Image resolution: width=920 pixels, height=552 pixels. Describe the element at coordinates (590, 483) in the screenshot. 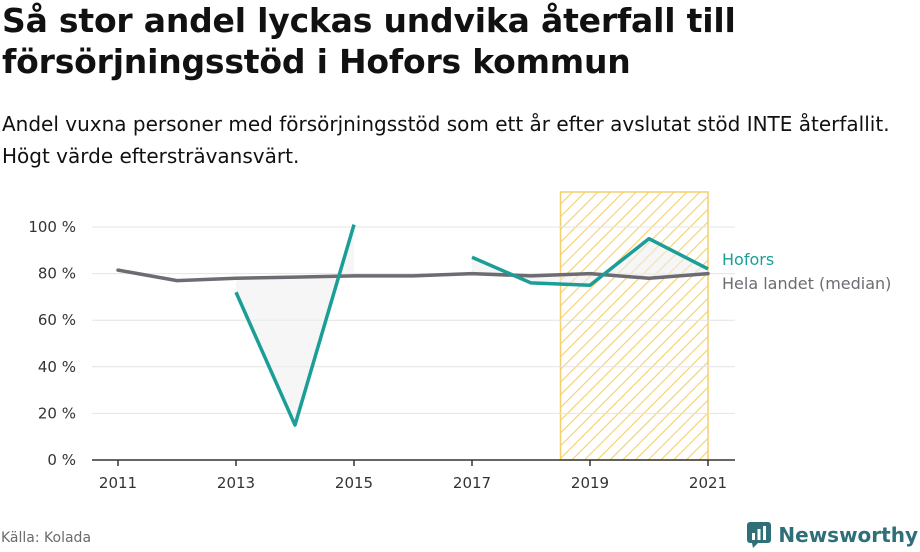

I see `x-tick-label: 2019` at that location.